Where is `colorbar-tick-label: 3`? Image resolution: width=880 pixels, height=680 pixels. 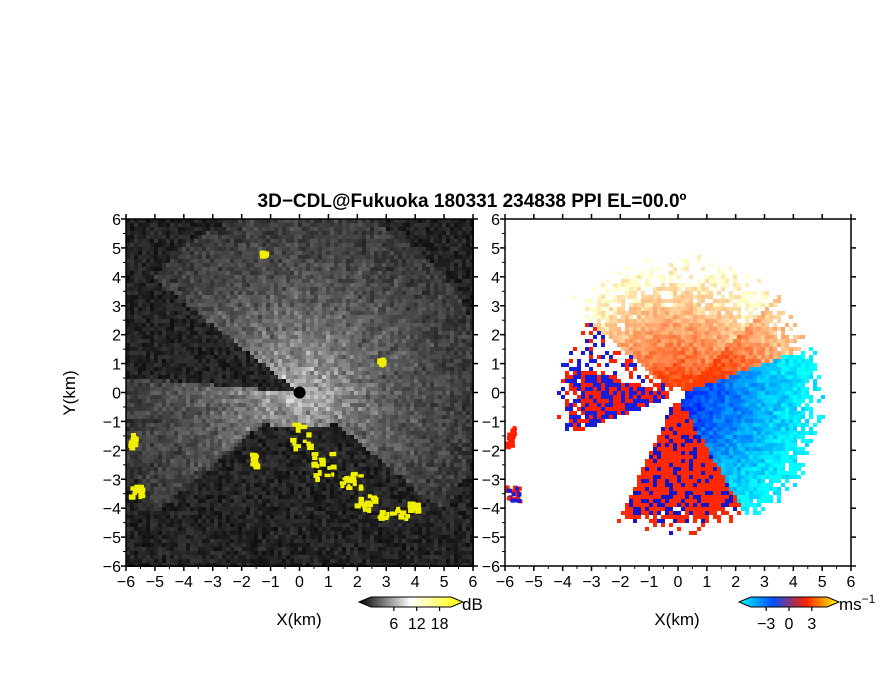
colorbar-tick-label: 3 is located at coordinates (811, 624).